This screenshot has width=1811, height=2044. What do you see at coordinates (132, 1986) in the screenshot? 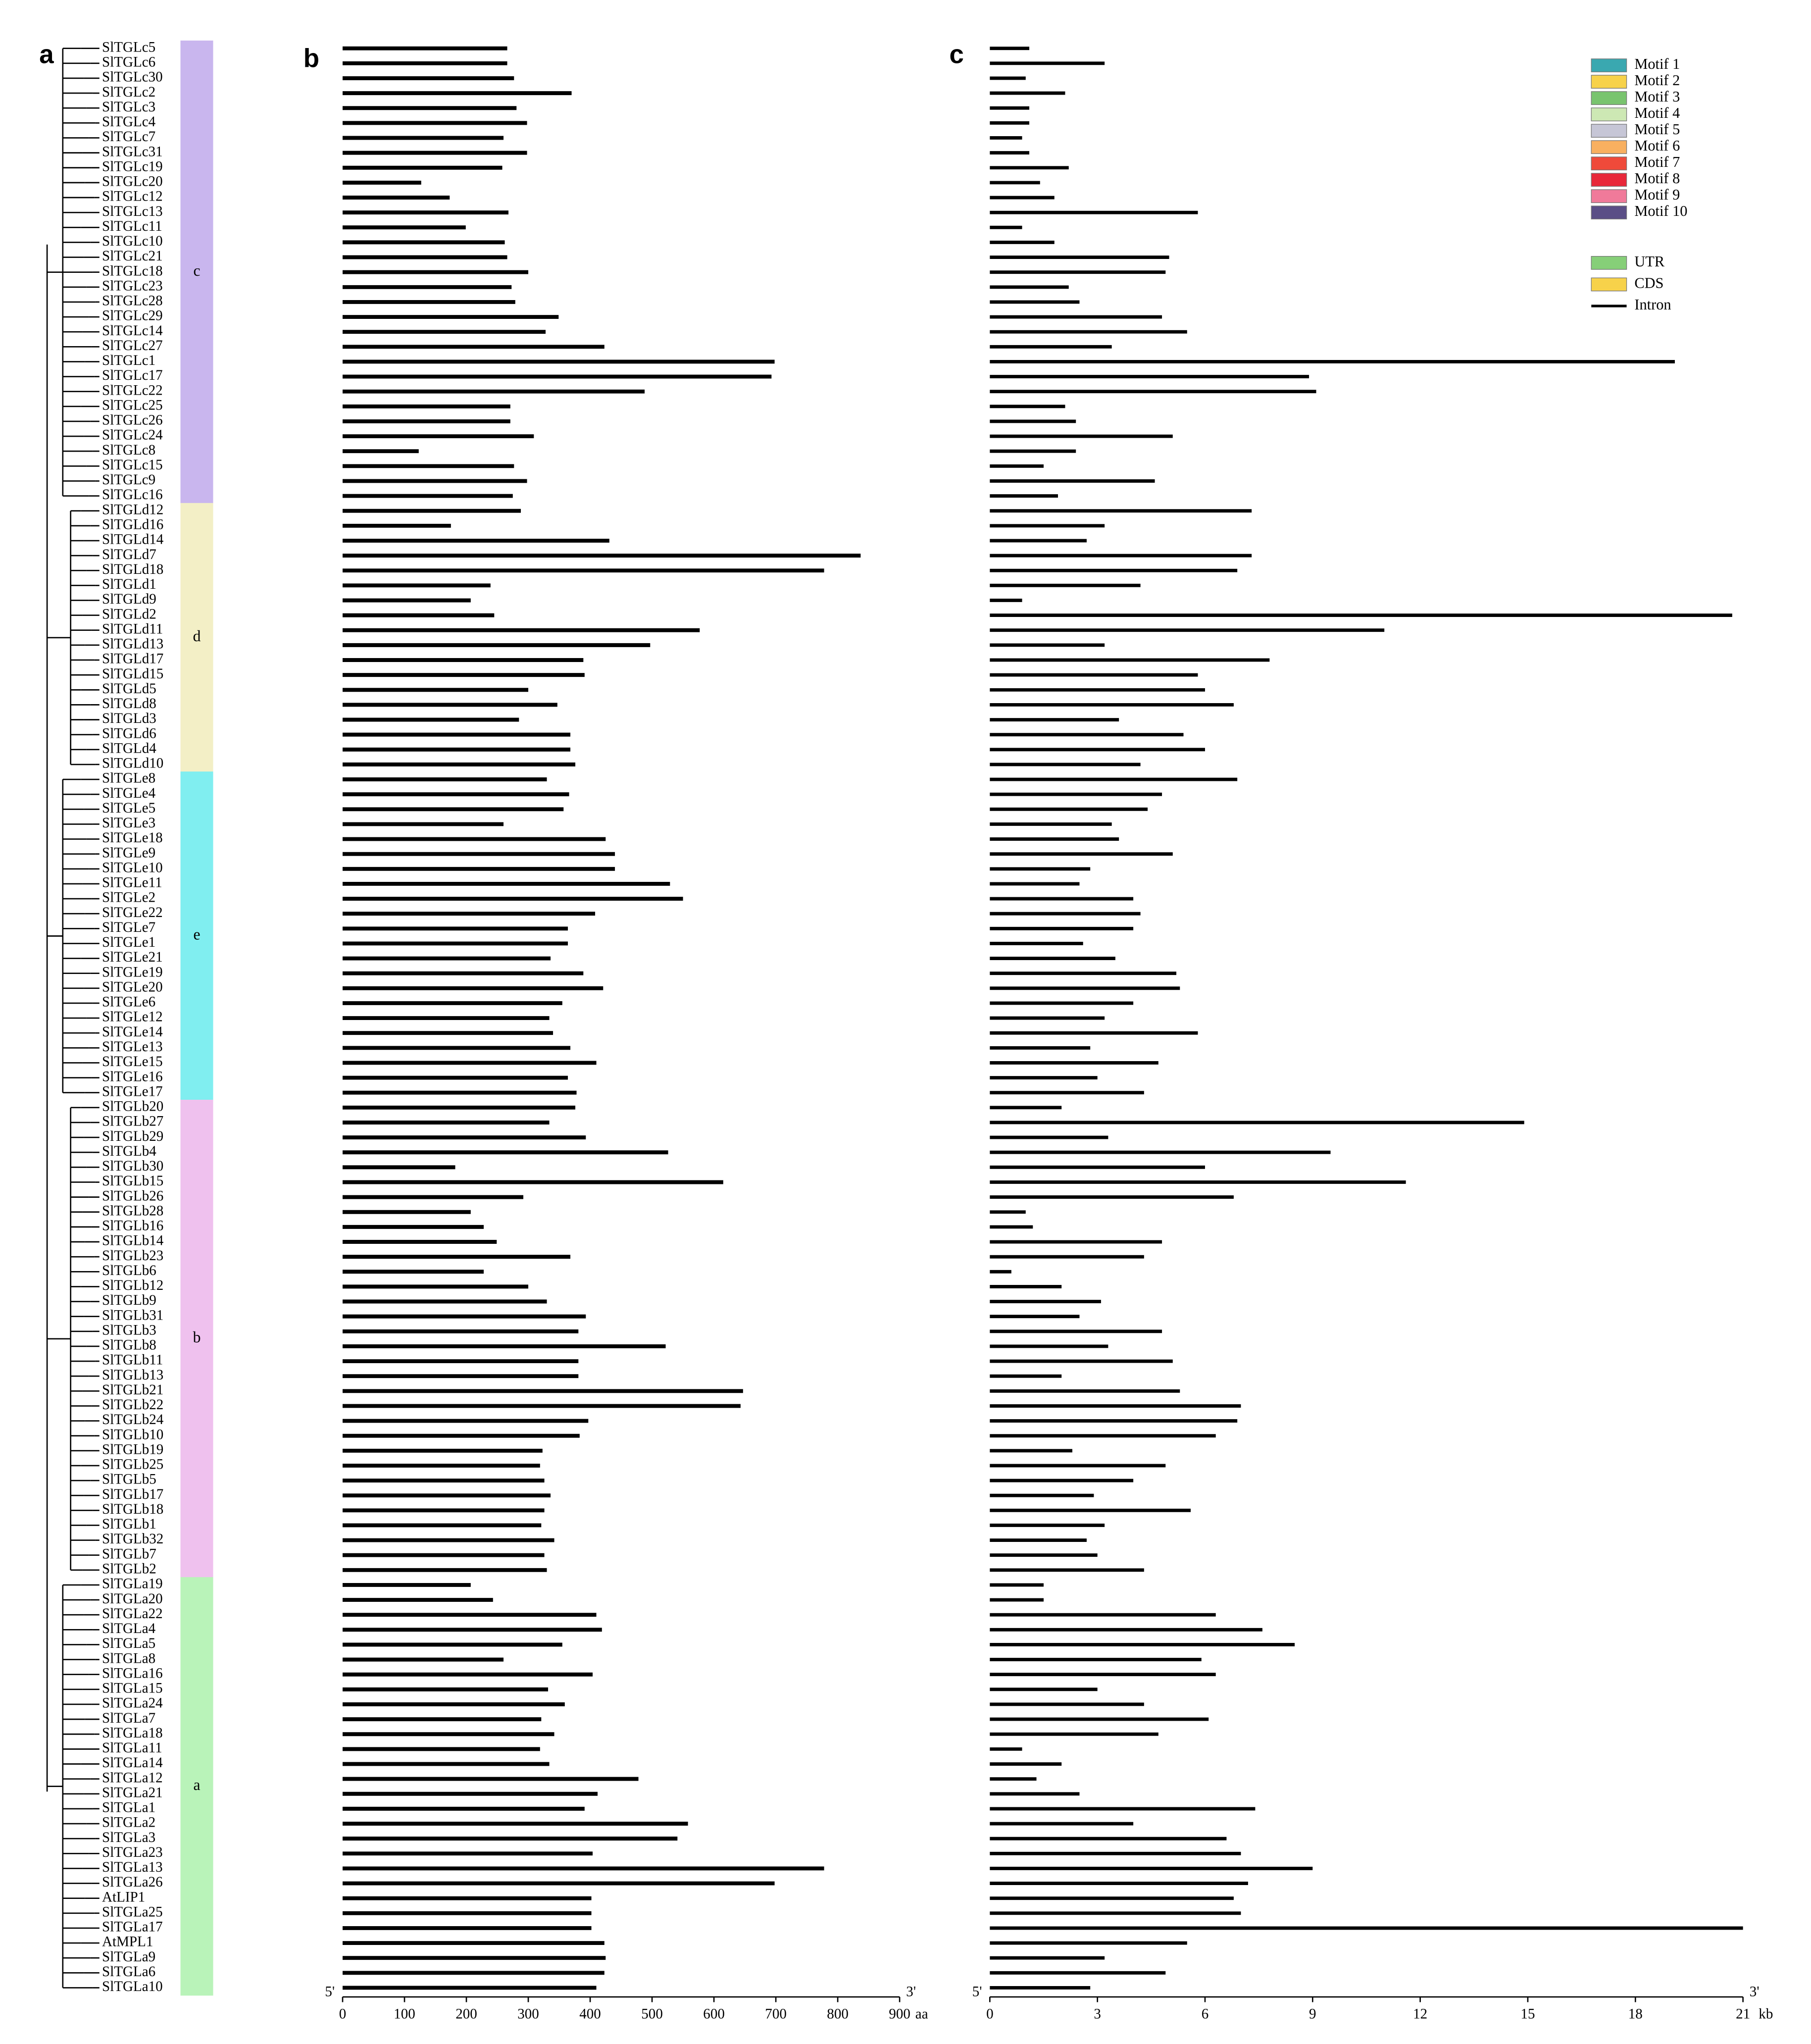
I see `gene-name: SlTGLa10` at bounding box center [132, 1986].